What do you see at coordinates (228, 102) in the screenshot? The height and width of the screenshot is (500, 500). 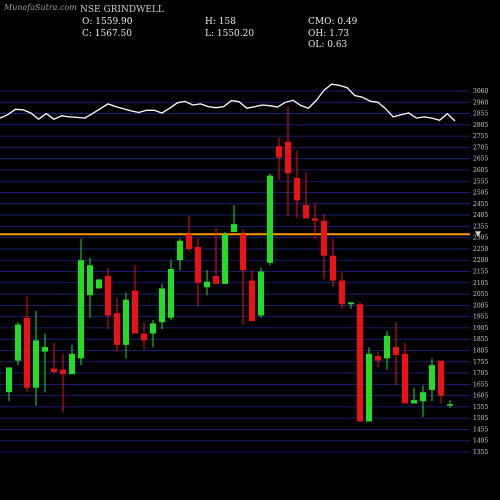 I see `indicator-group` at bounding box center [228, 102].